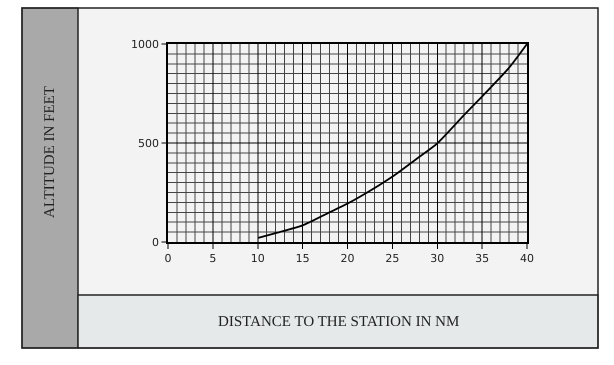 The height and width of the screenshot is (365, 614). Describe the element at coordinates (437, 258) in the screenshot. I see `x-tick-label: 30` at that location.